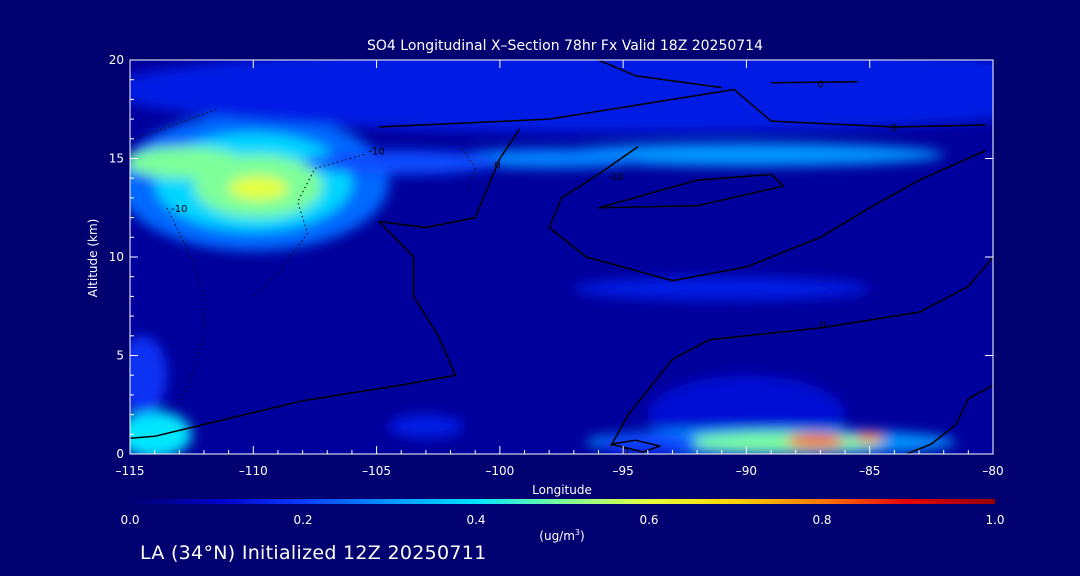 Image resolution: width=1080 pixels, height=576 pixels. What do you see at coordinates (129, 520) in the screenshot?
I see `colorbar-tick-label: 0.0` at bounding box center [129, 520].